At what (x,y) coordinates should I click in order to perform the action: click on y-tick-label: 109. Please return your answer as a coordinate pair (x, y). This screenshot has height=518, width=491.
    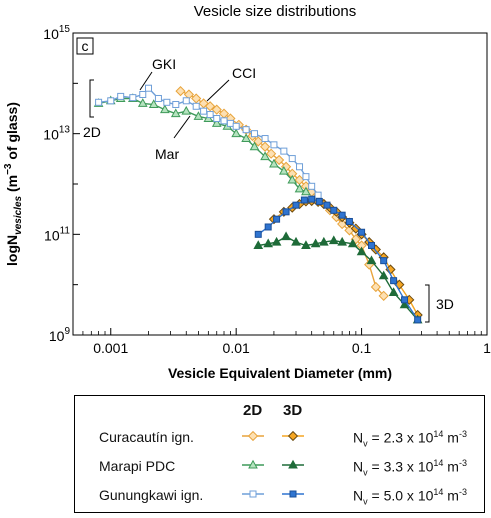
    Looking at the image, I should click on (60, 335).